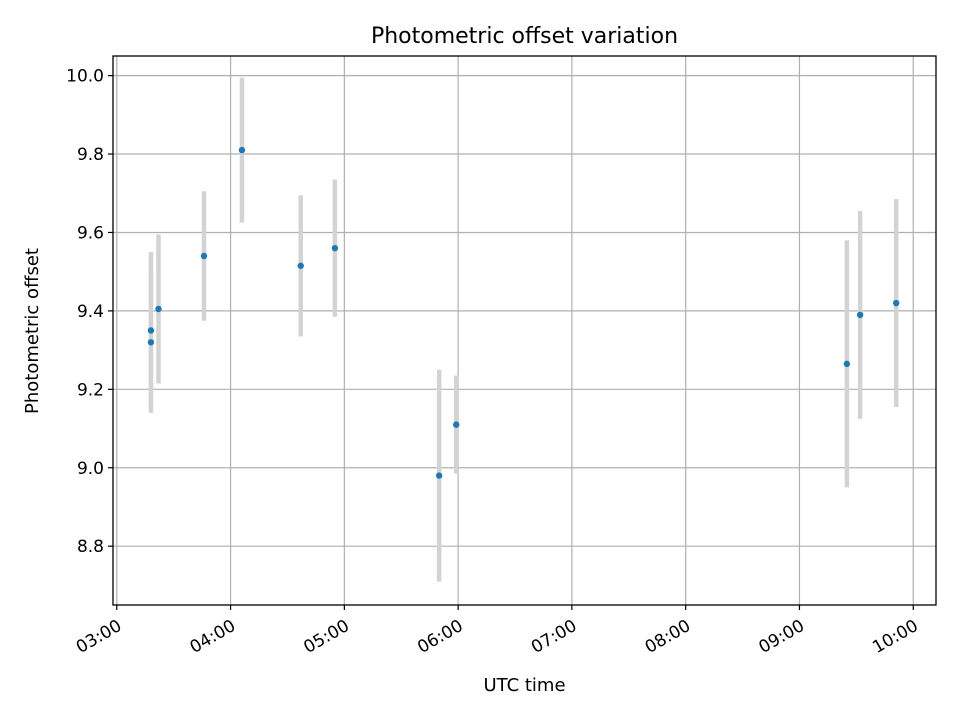 The width and height of the screenshot is (960, 720). What do you see at coordinates (668, 637) in the screenshot?
I see `x-tick-label: 08:00` at bounding box center [668, 637].